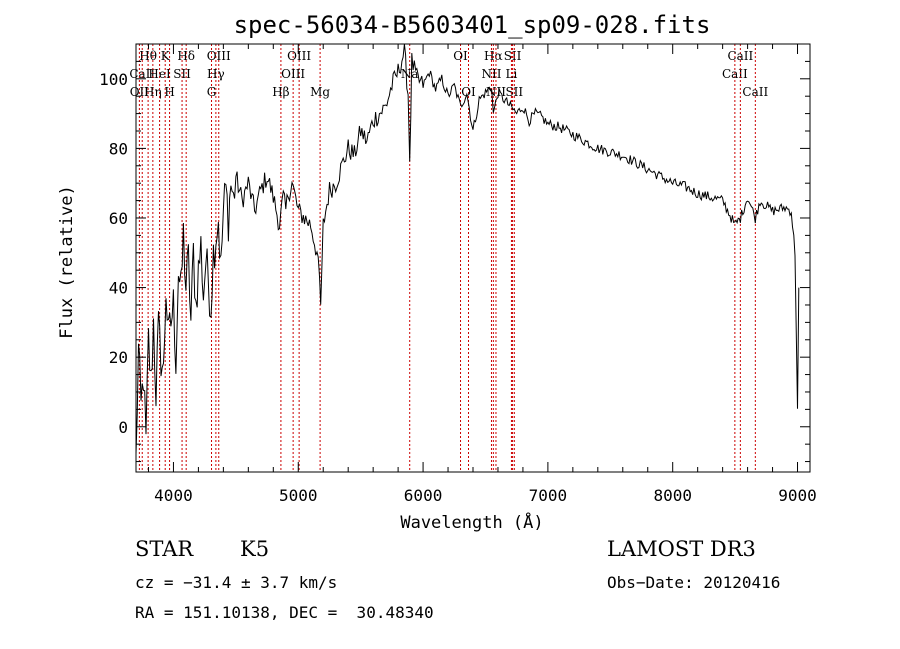 The width and height of the screenshot is (900, 649). Describe the element at coordinates (284, 612) in the screenshot. I see `sky-coordinates: RA = 151.10138, DEC = 30.48340` at that location.